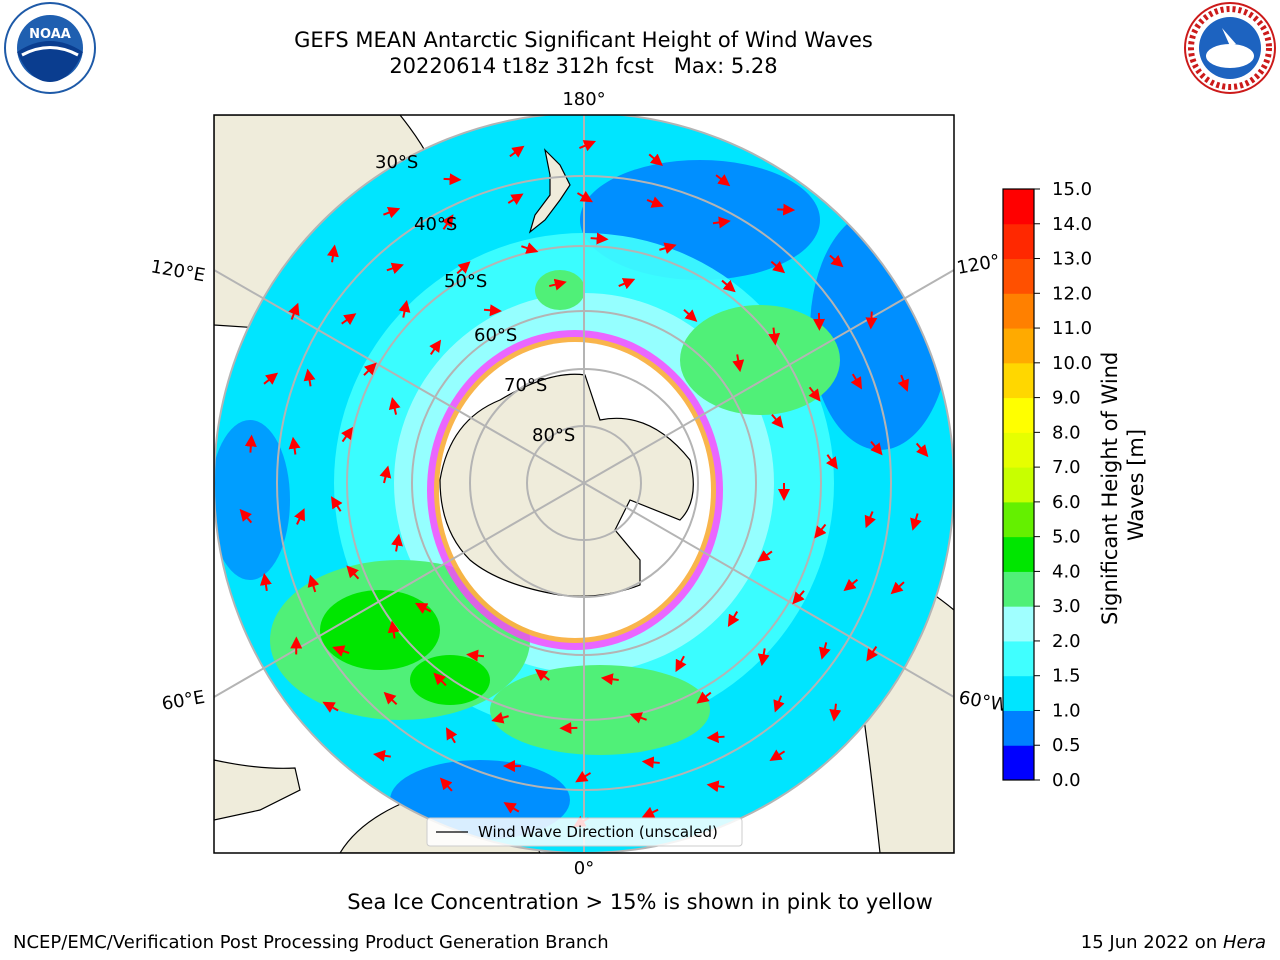 This screenshot has width=1280, height=960. Describe the element at coordinates (465, 281) in the screenshot. I see `lat-label-50s: 50°S` at that location.